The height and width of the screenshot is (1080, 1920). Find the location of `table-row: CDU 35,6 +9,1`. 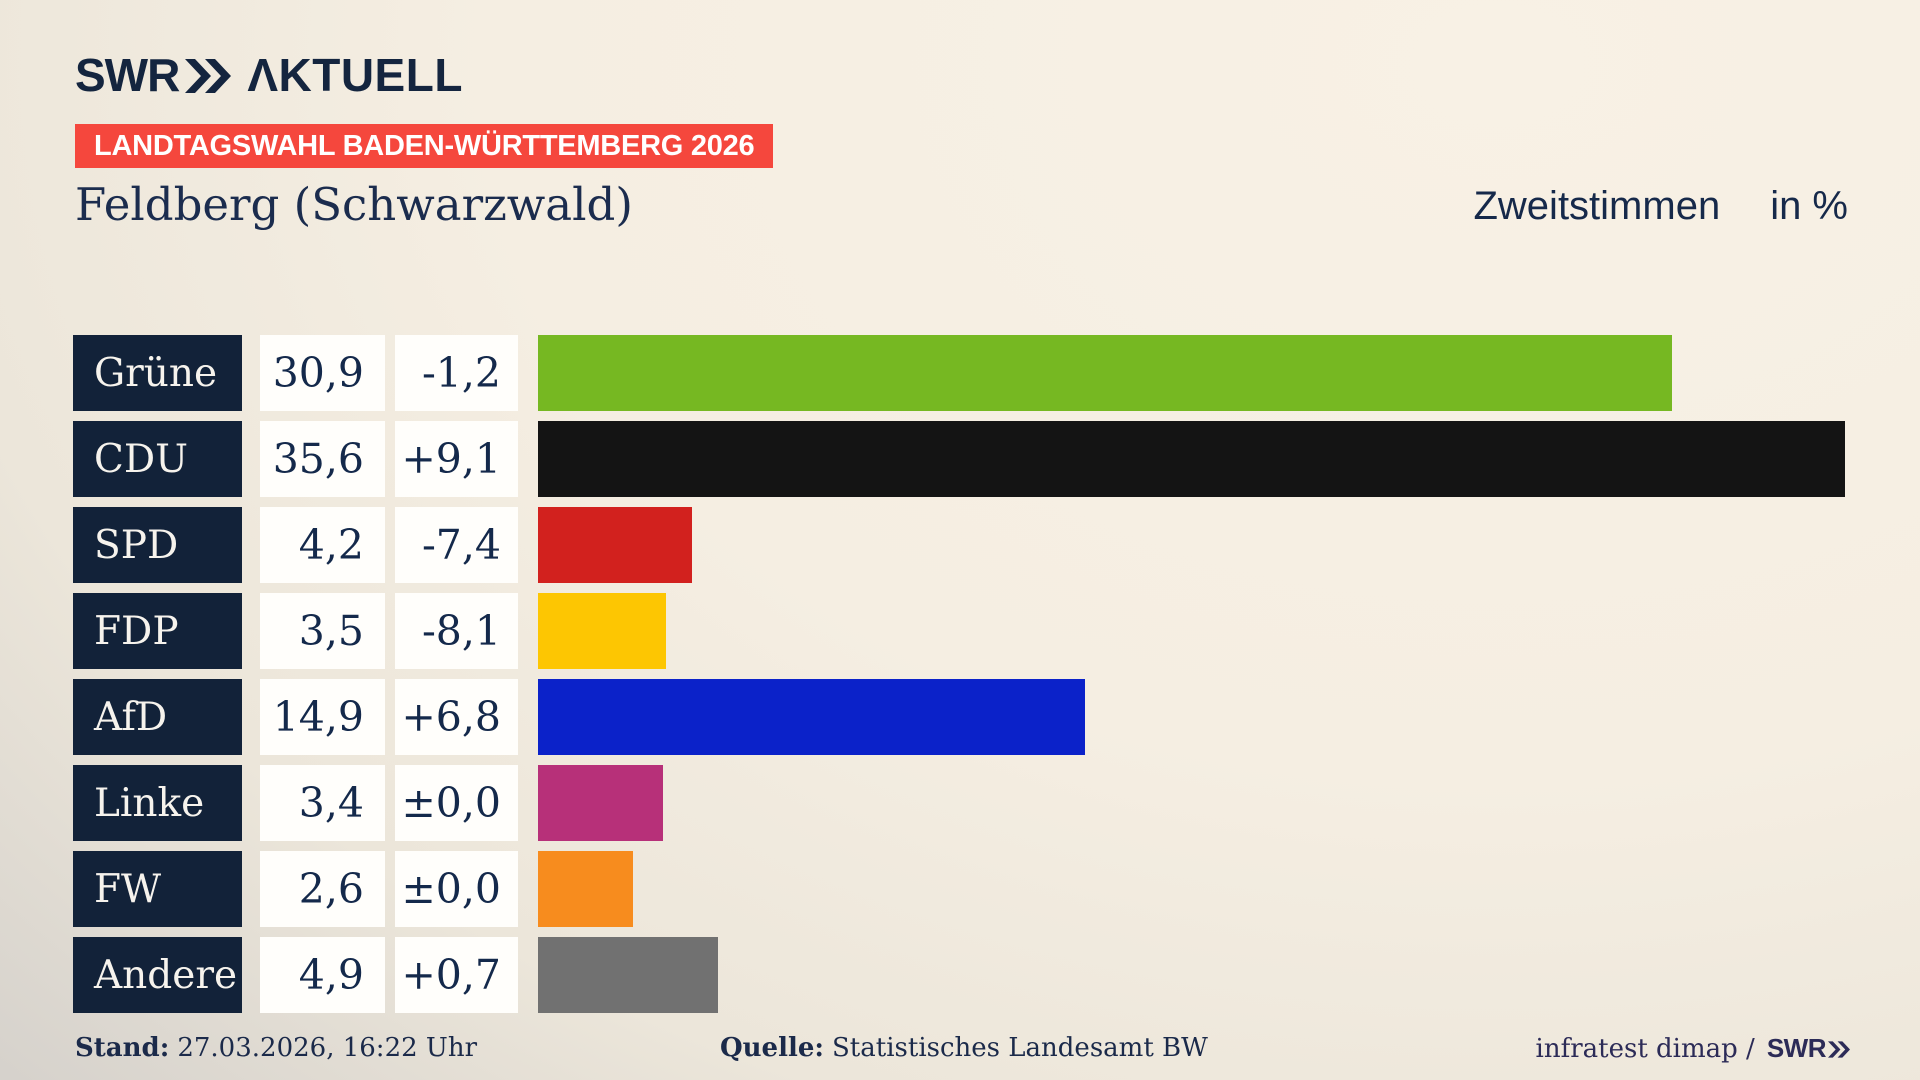

table-row: CDU 35,6 +9,1 is located at coordinates (959, 459).